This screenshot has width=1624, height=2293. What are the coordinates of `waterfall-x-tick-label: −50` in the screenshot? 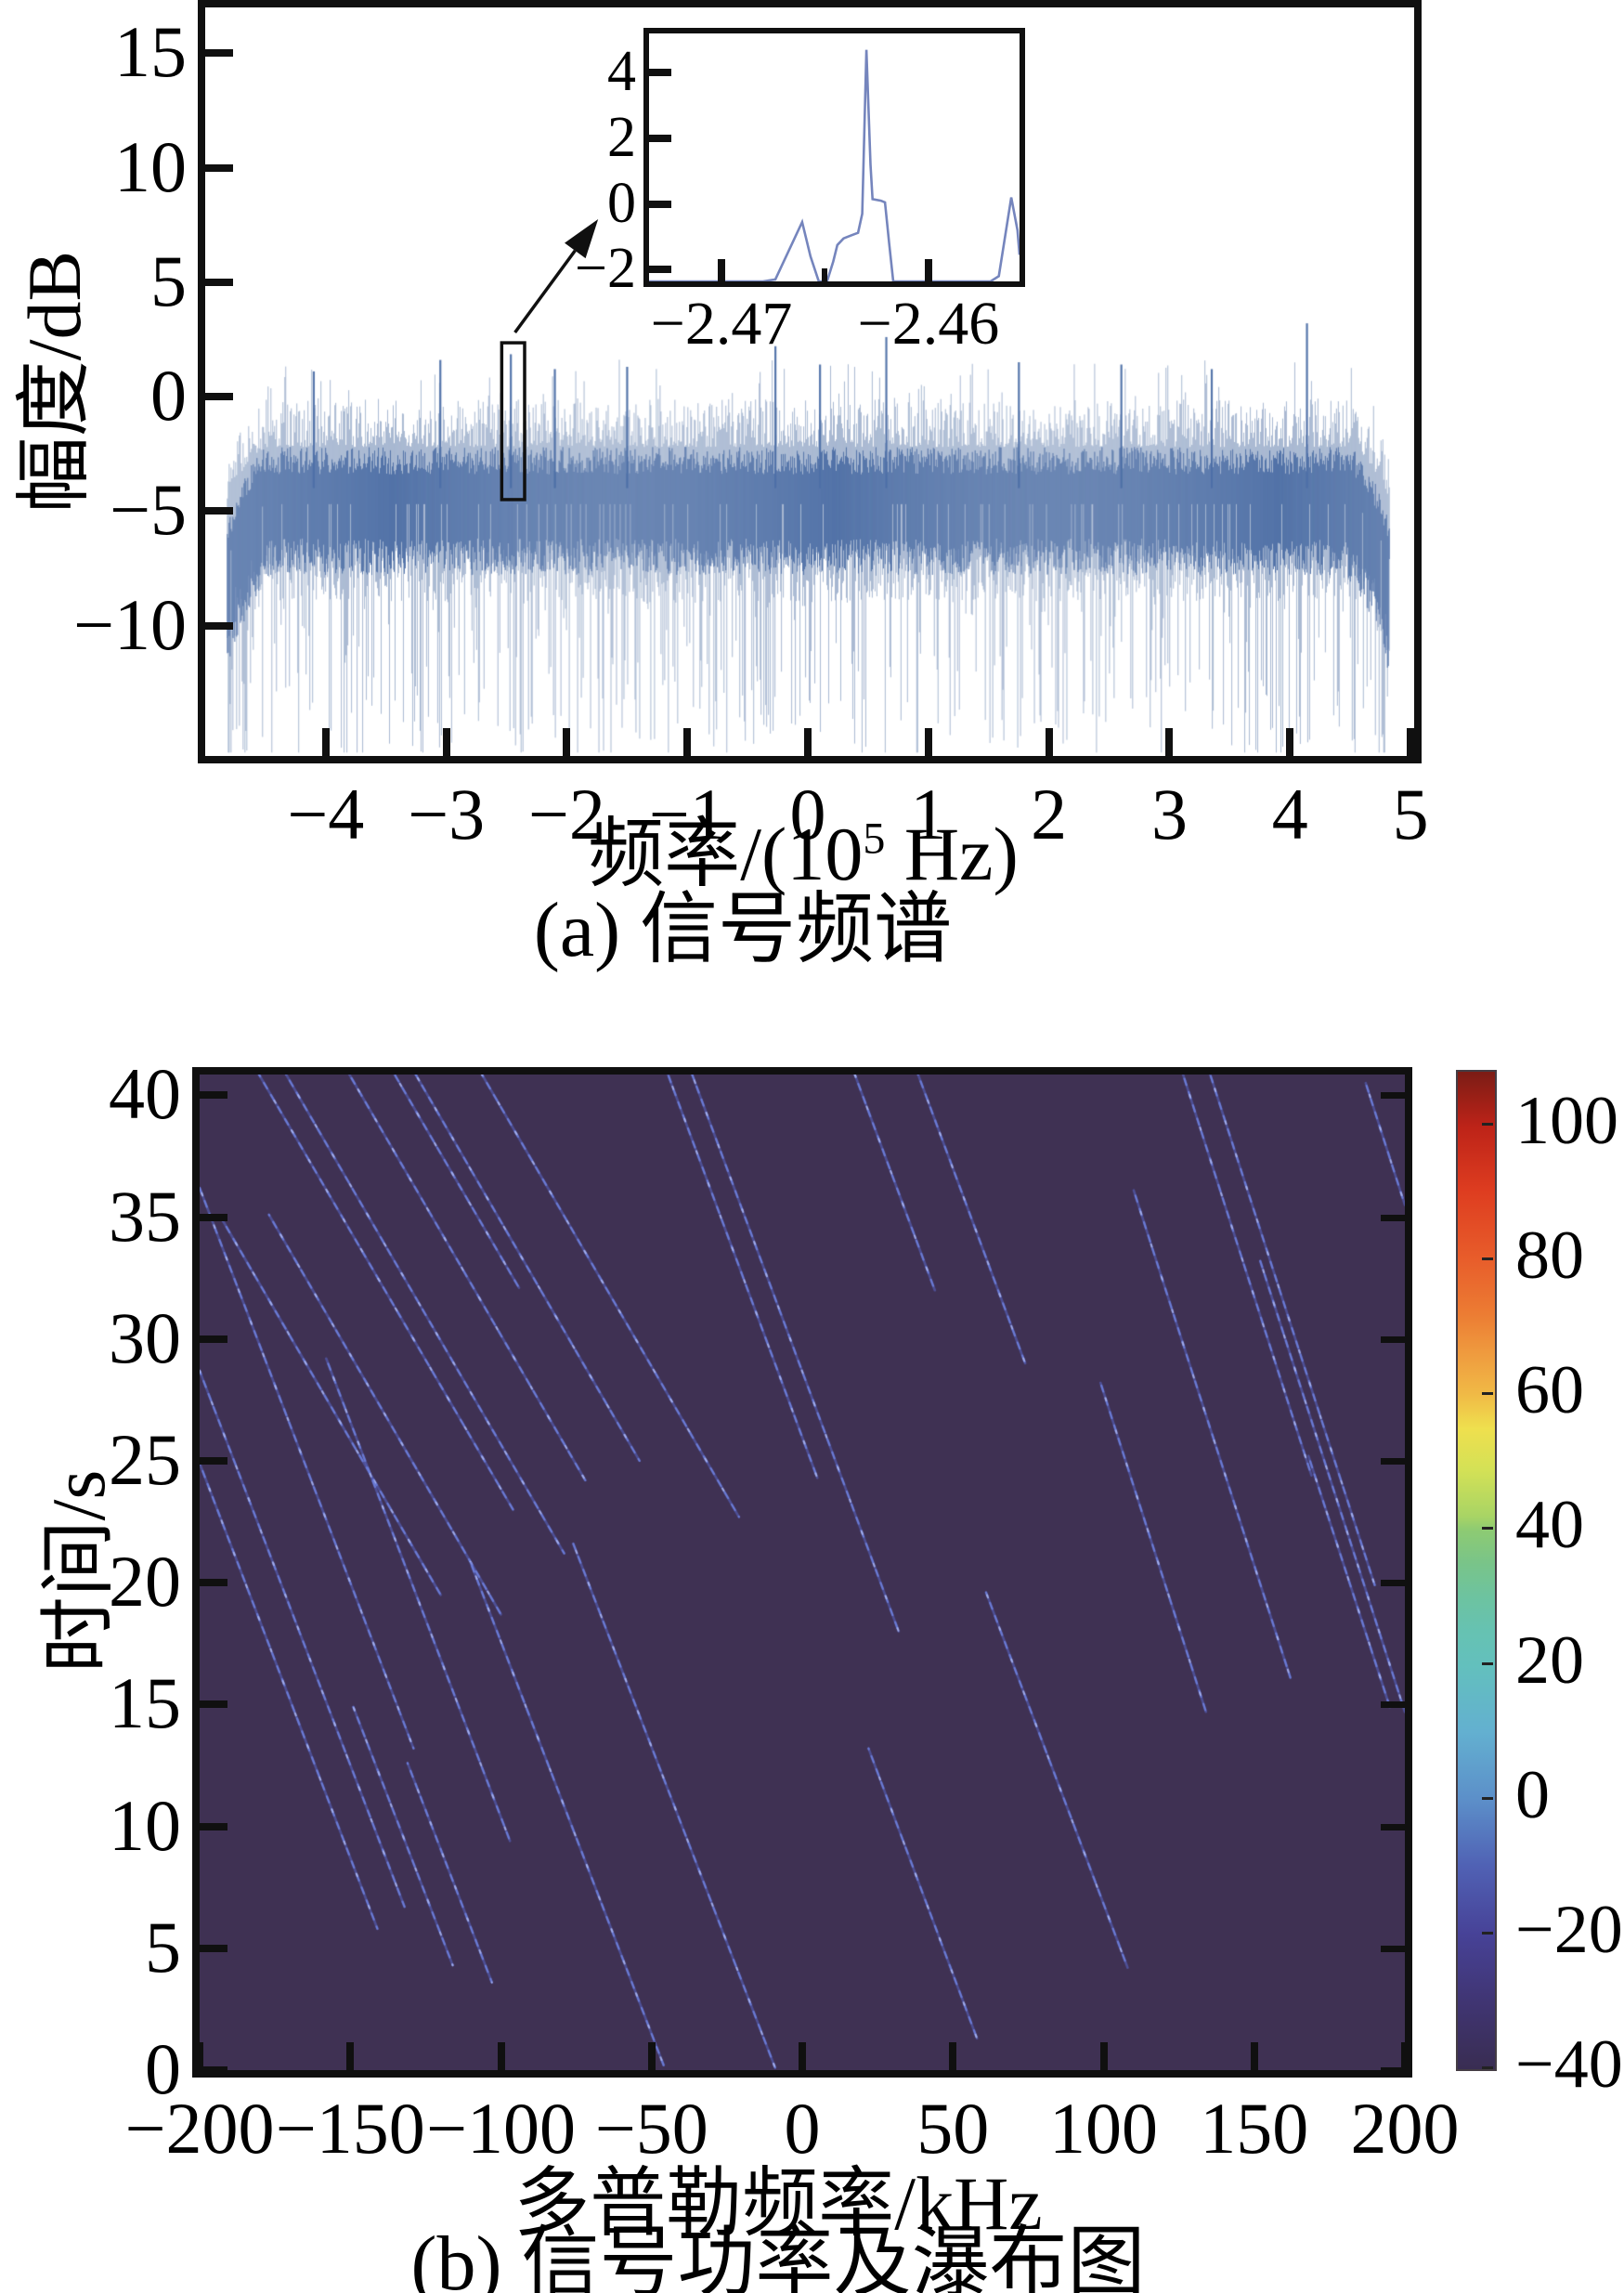 It's located at (651, 2128).